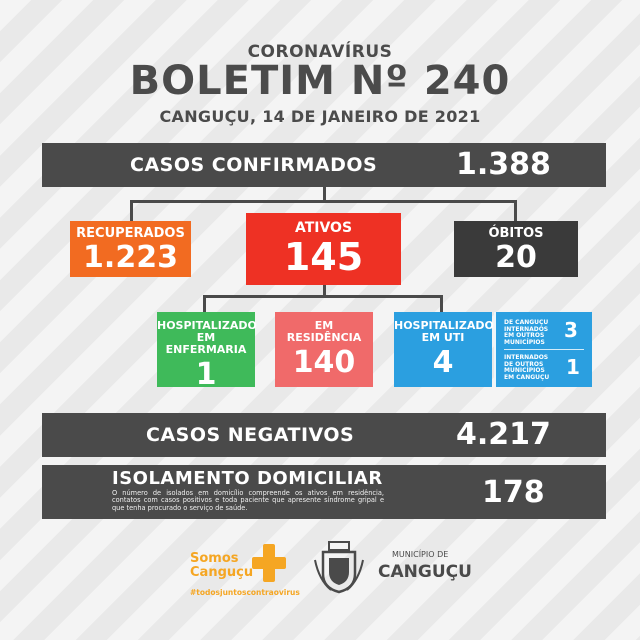  What do you see at coordinates (324, 362) in the screenshot?
I see `home-value: 140` at bounding box center [324, 362].